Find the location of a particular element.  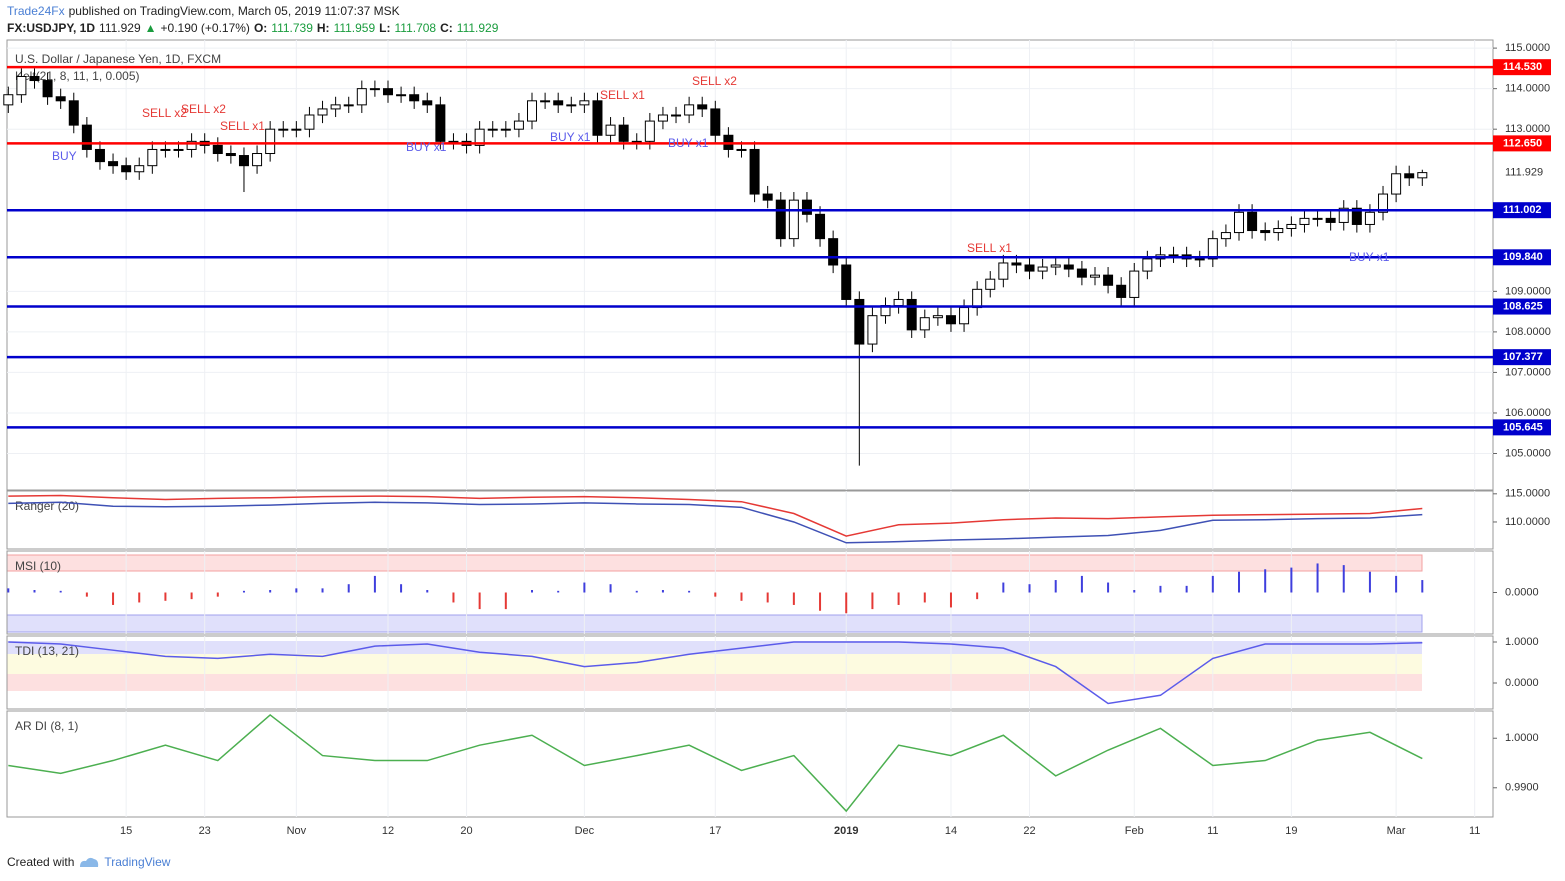

brand: TradingView is located at coordinates (137, 862).